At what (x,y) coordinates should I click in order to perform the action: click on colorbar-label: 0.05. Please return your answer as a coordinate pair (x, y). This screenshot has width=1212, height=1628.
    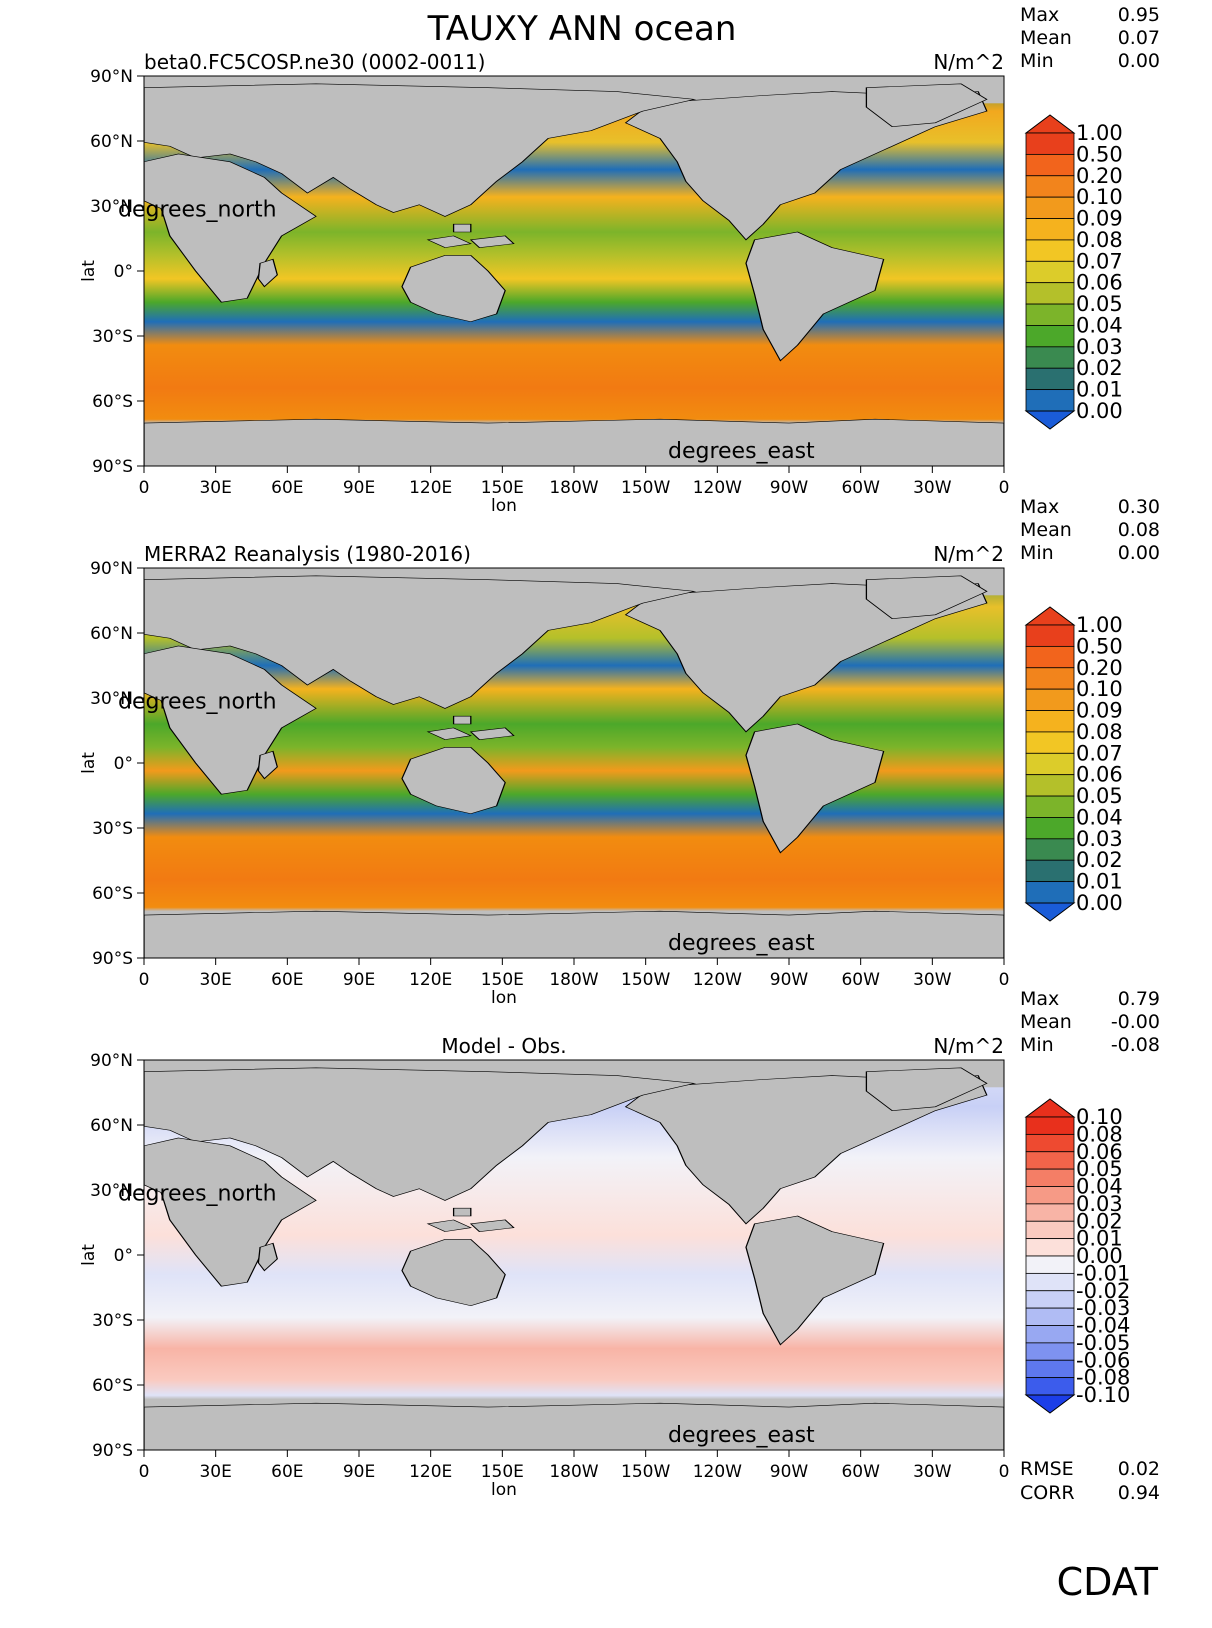
    Looking at the image, I should click on (1099, 796).